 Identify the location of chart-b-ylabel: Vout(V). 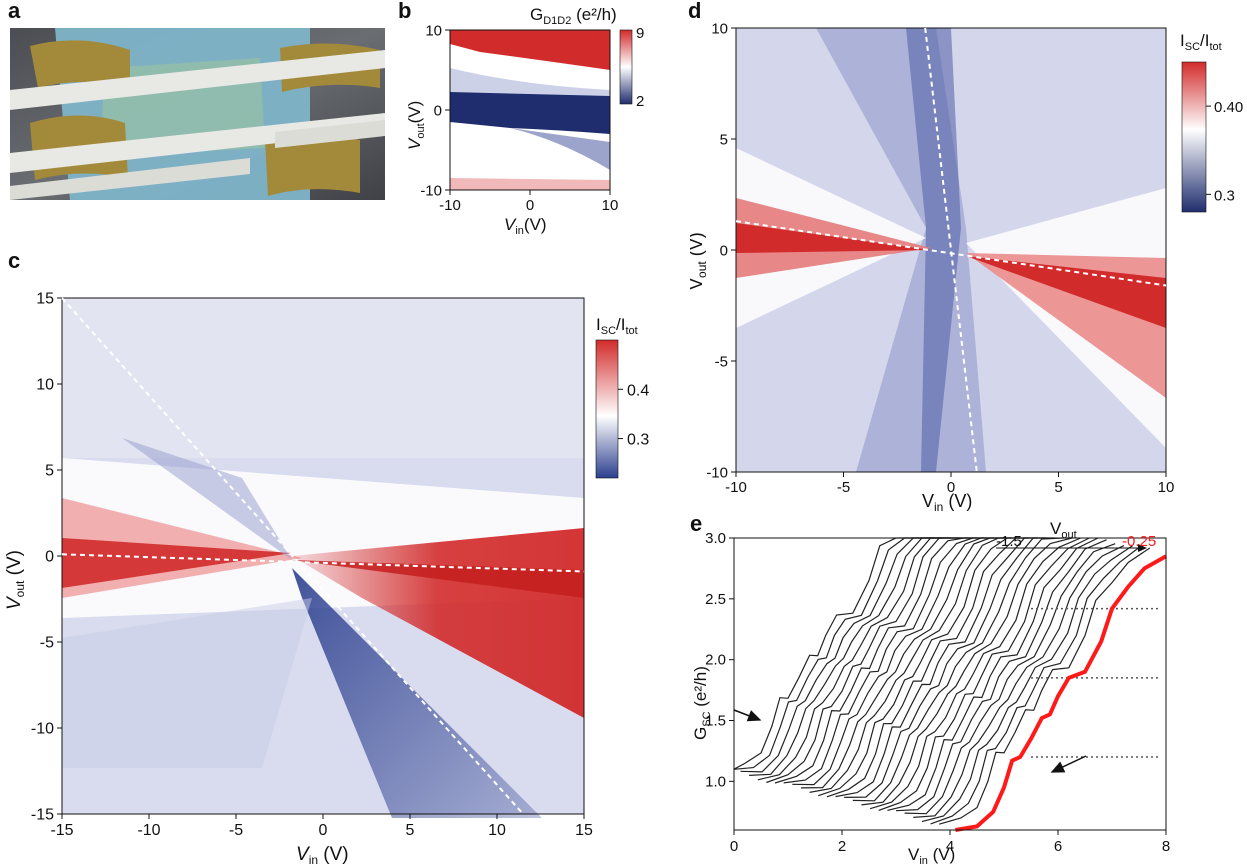
(416, 125).